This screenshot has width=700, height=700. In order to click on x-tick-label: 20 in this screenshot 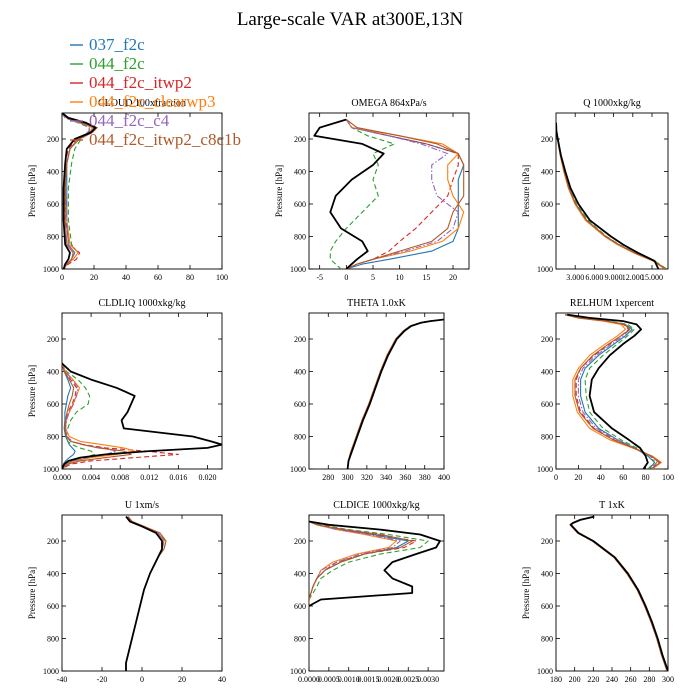, I will do `click(578, 477)`.